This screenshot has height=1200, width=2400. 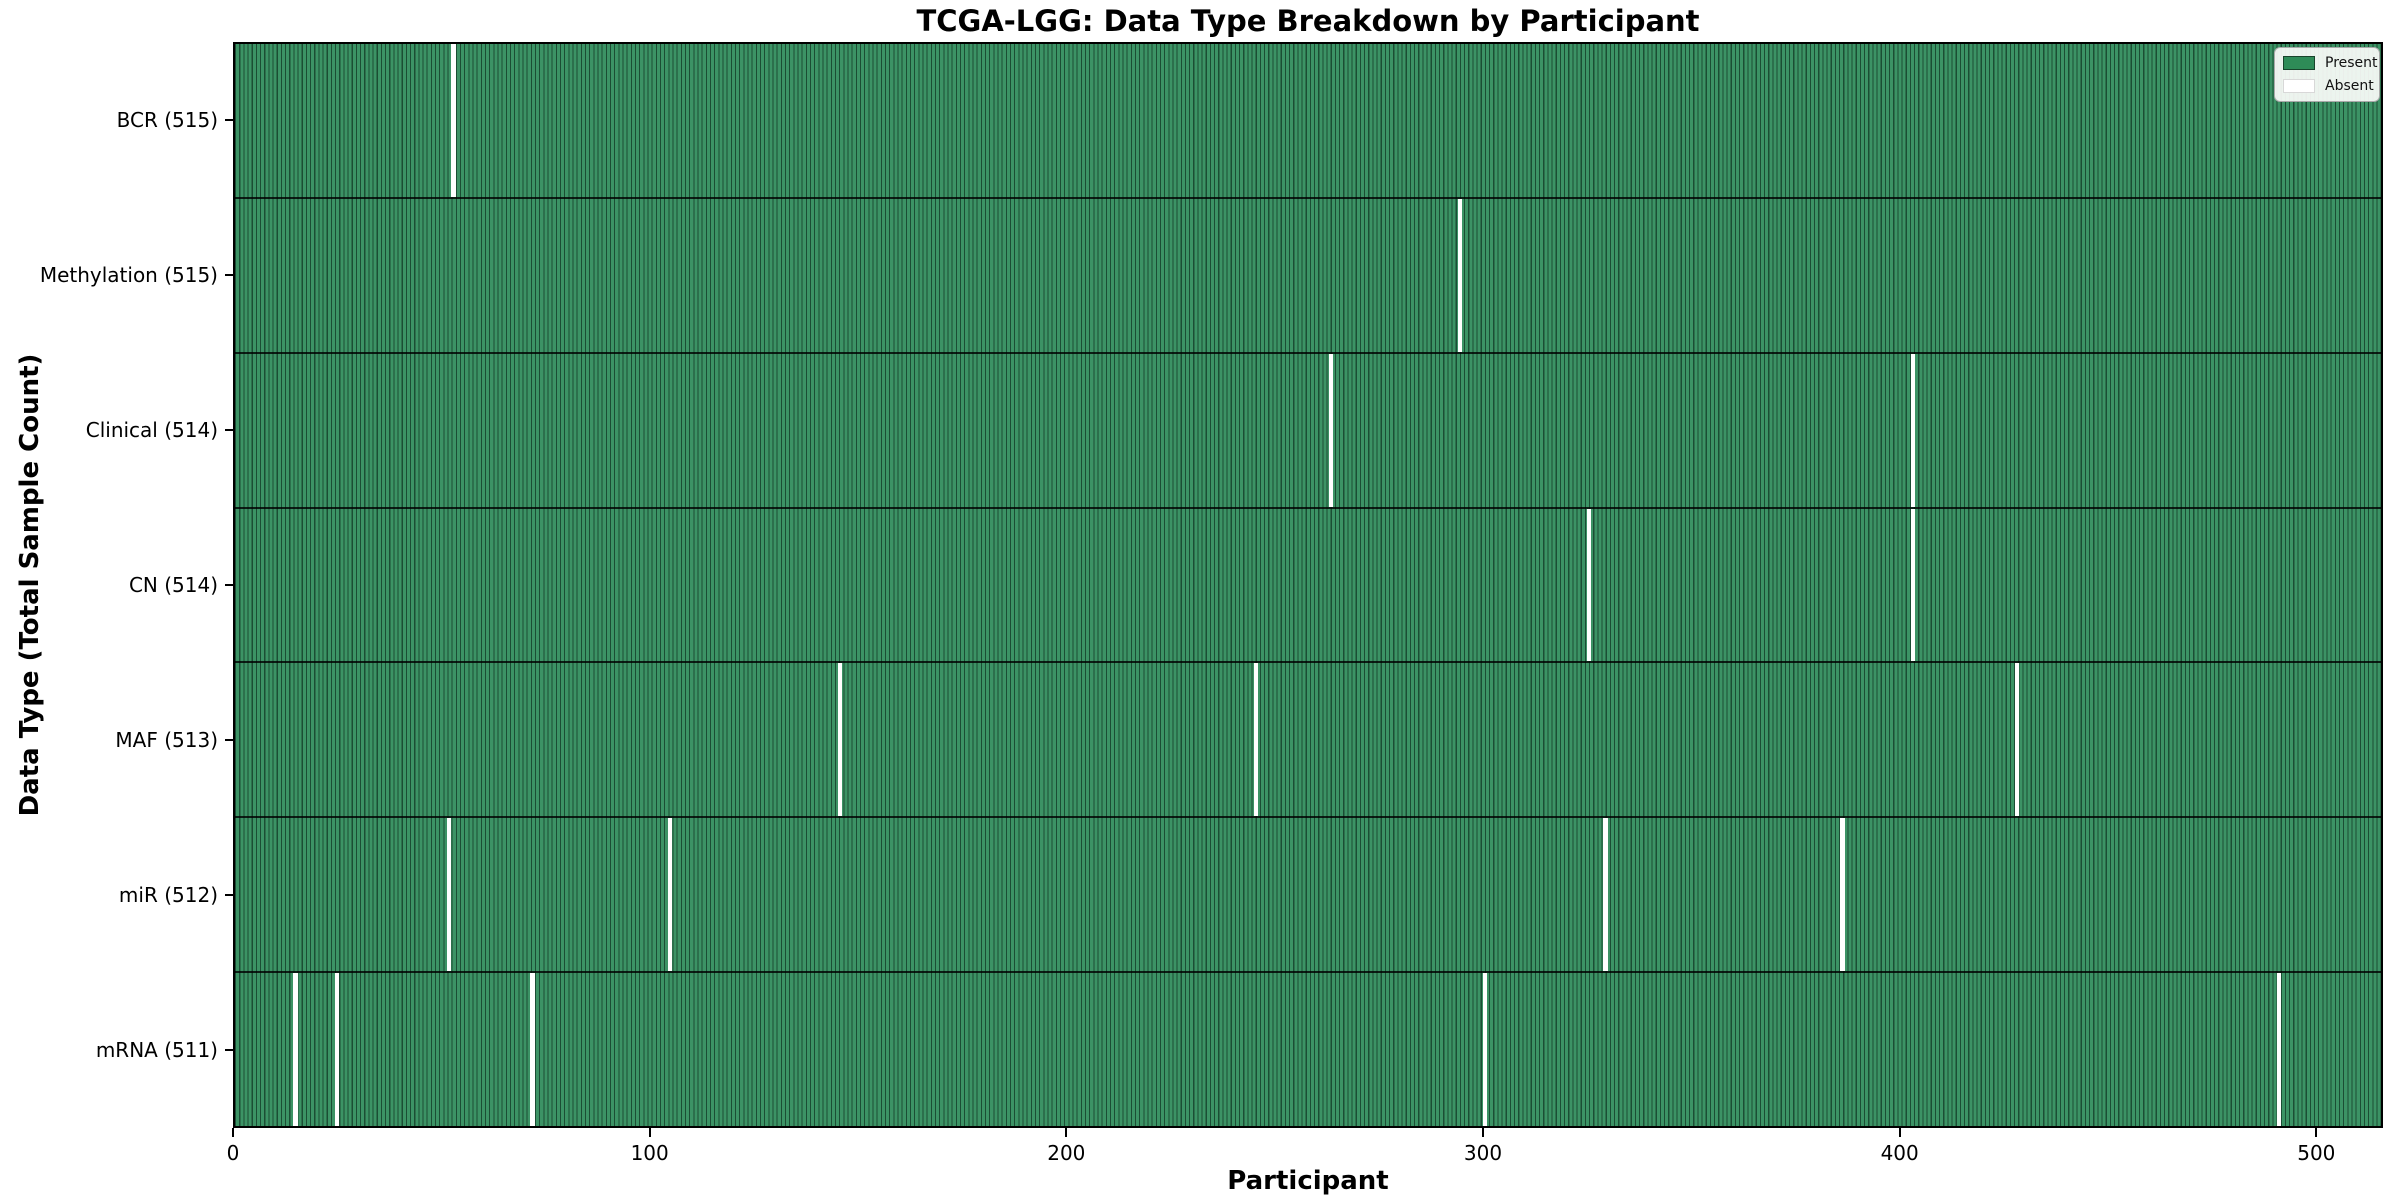 What do you see at coordinates (233, 1153) in the screenshot?
I see `x-tick-label: 0` at bounding box center [233, 1153].